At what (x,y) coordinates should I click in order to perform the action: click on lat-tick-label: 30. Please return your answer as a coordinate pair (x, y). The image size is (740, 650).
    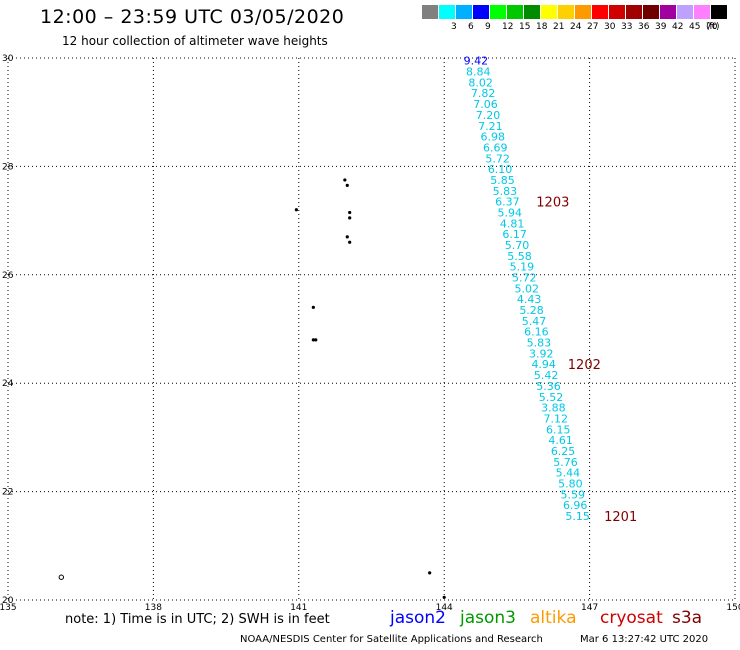
    Looking at the image, I should click on (8, 59).